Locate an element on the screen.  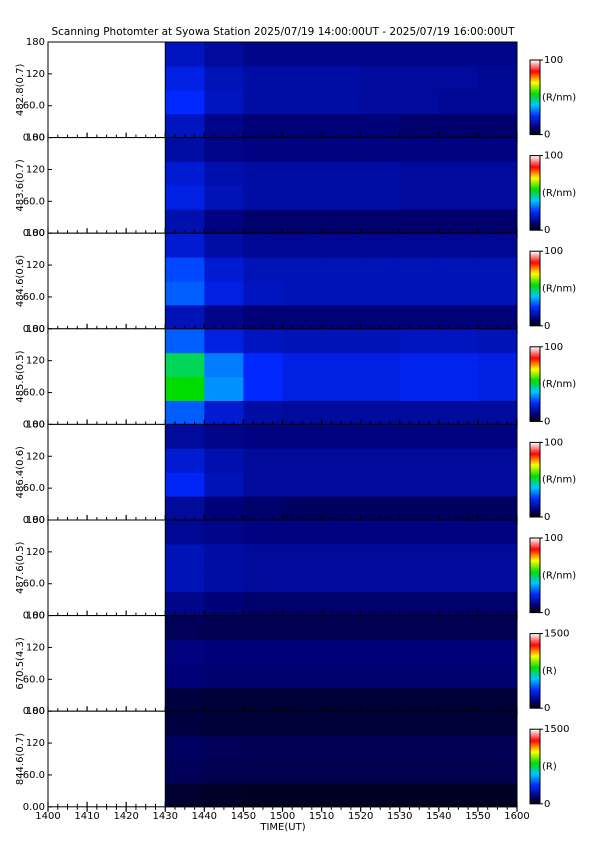
x-tick-label: 1430 is located at coordinates (165, 816).